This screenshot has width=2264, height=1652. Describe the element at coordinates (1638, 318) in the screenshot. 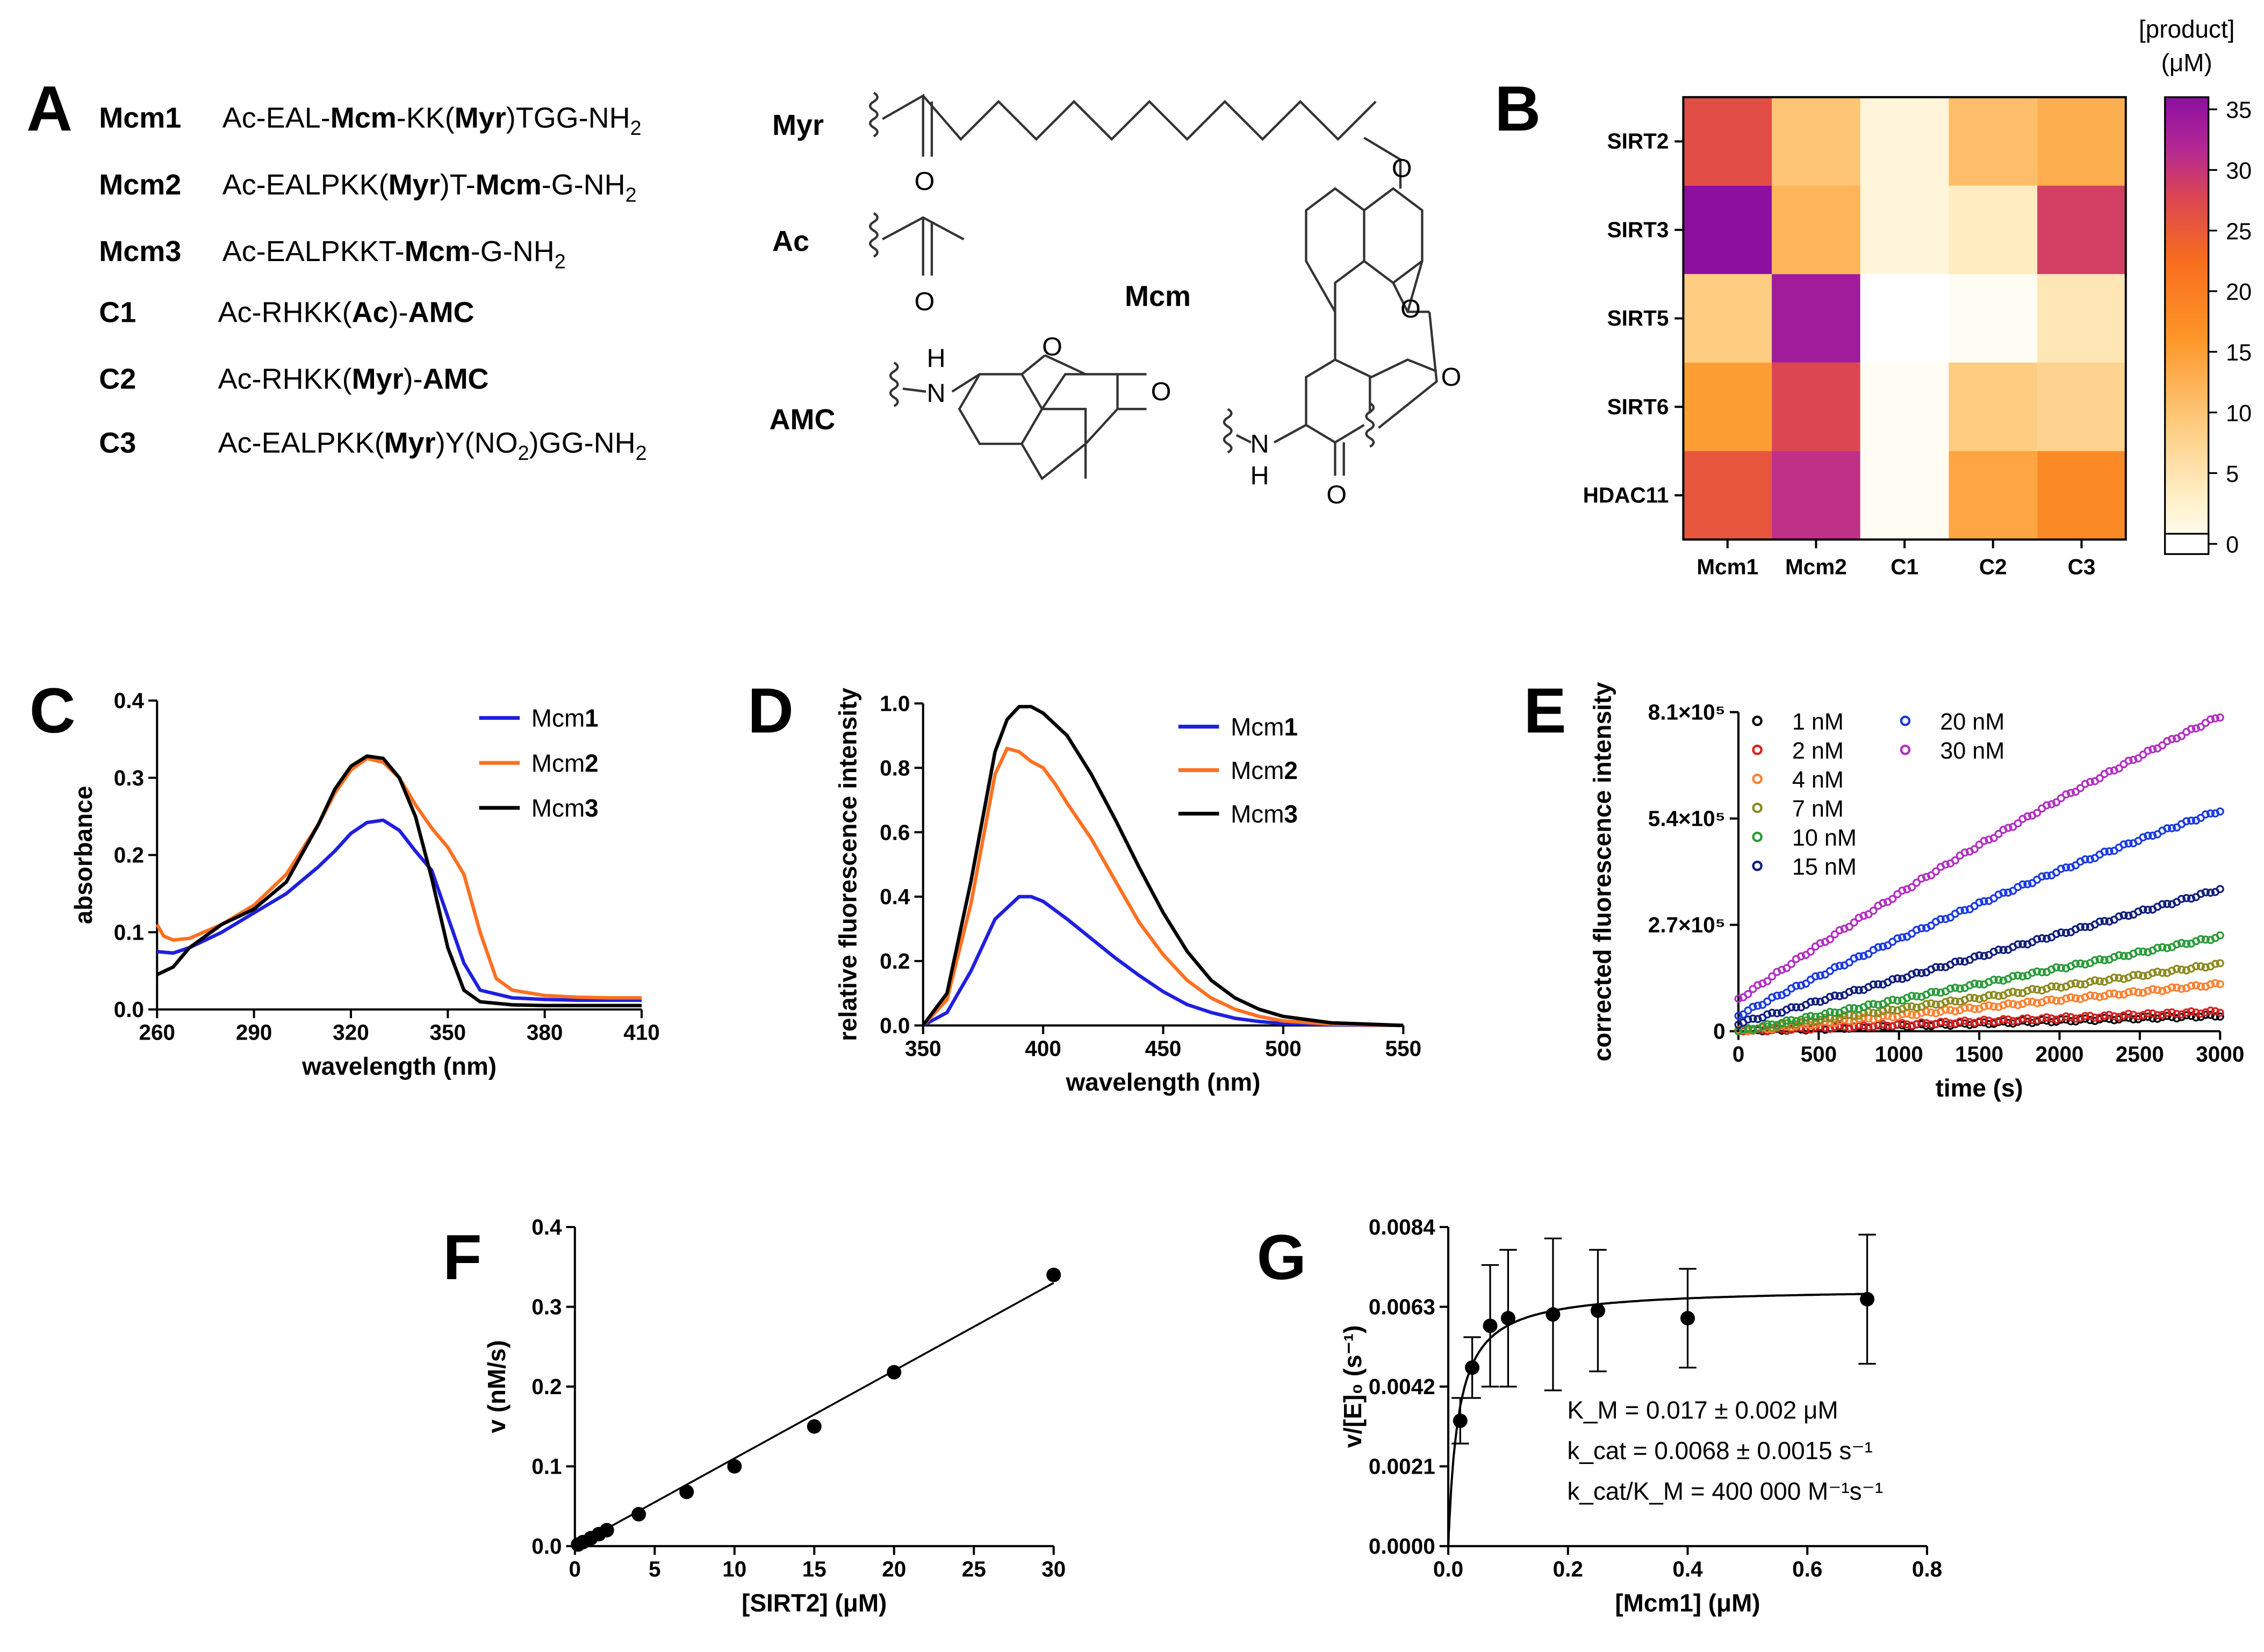

I see `heatmap-row-label: SIRT5` at that location.